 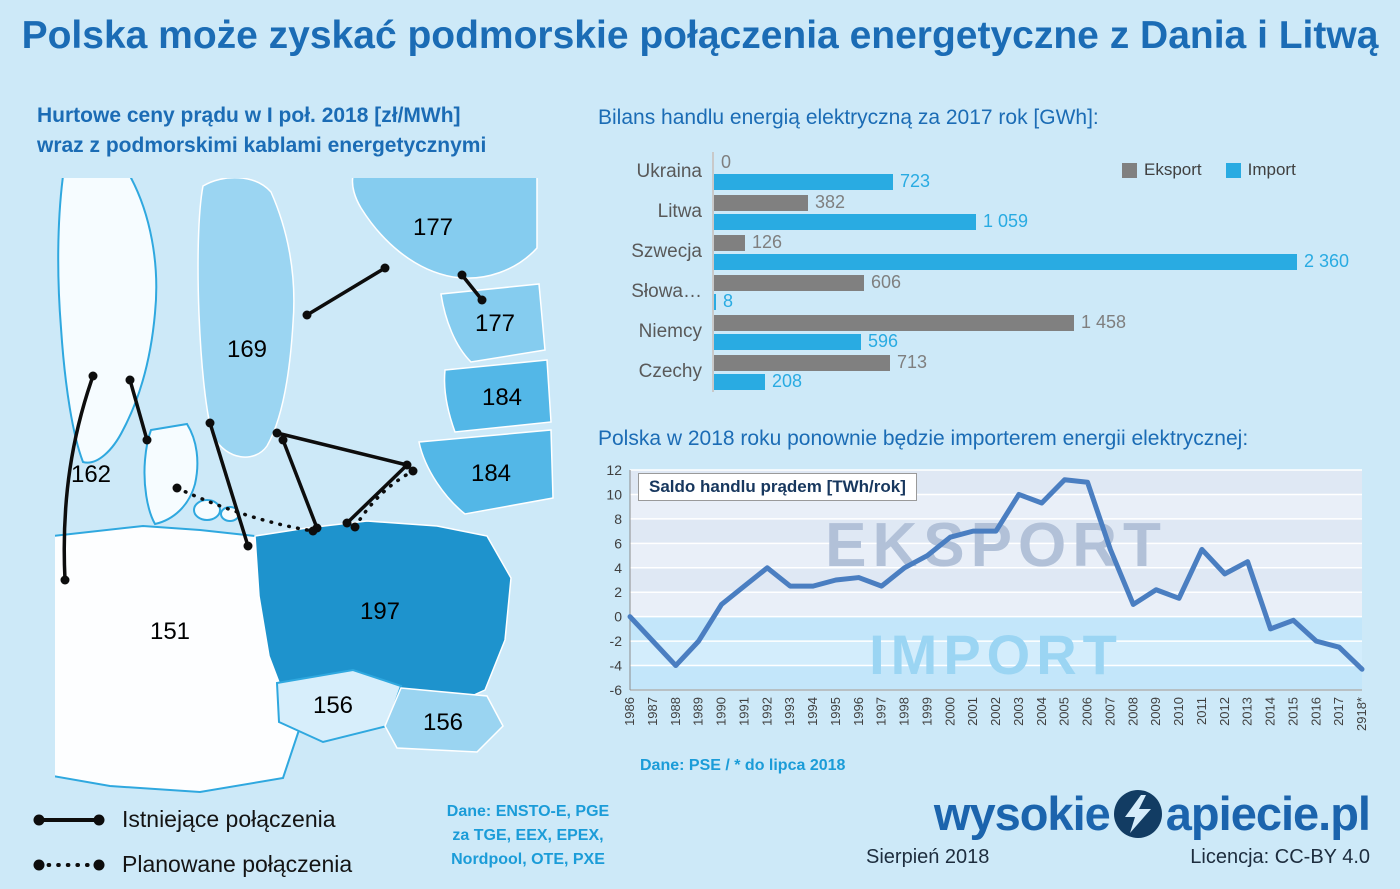 What do you see at coordinates (1173, 169) in the screenshot?
I see `eksport-legend-label: Eksport` at bounding box center [1173, 169].